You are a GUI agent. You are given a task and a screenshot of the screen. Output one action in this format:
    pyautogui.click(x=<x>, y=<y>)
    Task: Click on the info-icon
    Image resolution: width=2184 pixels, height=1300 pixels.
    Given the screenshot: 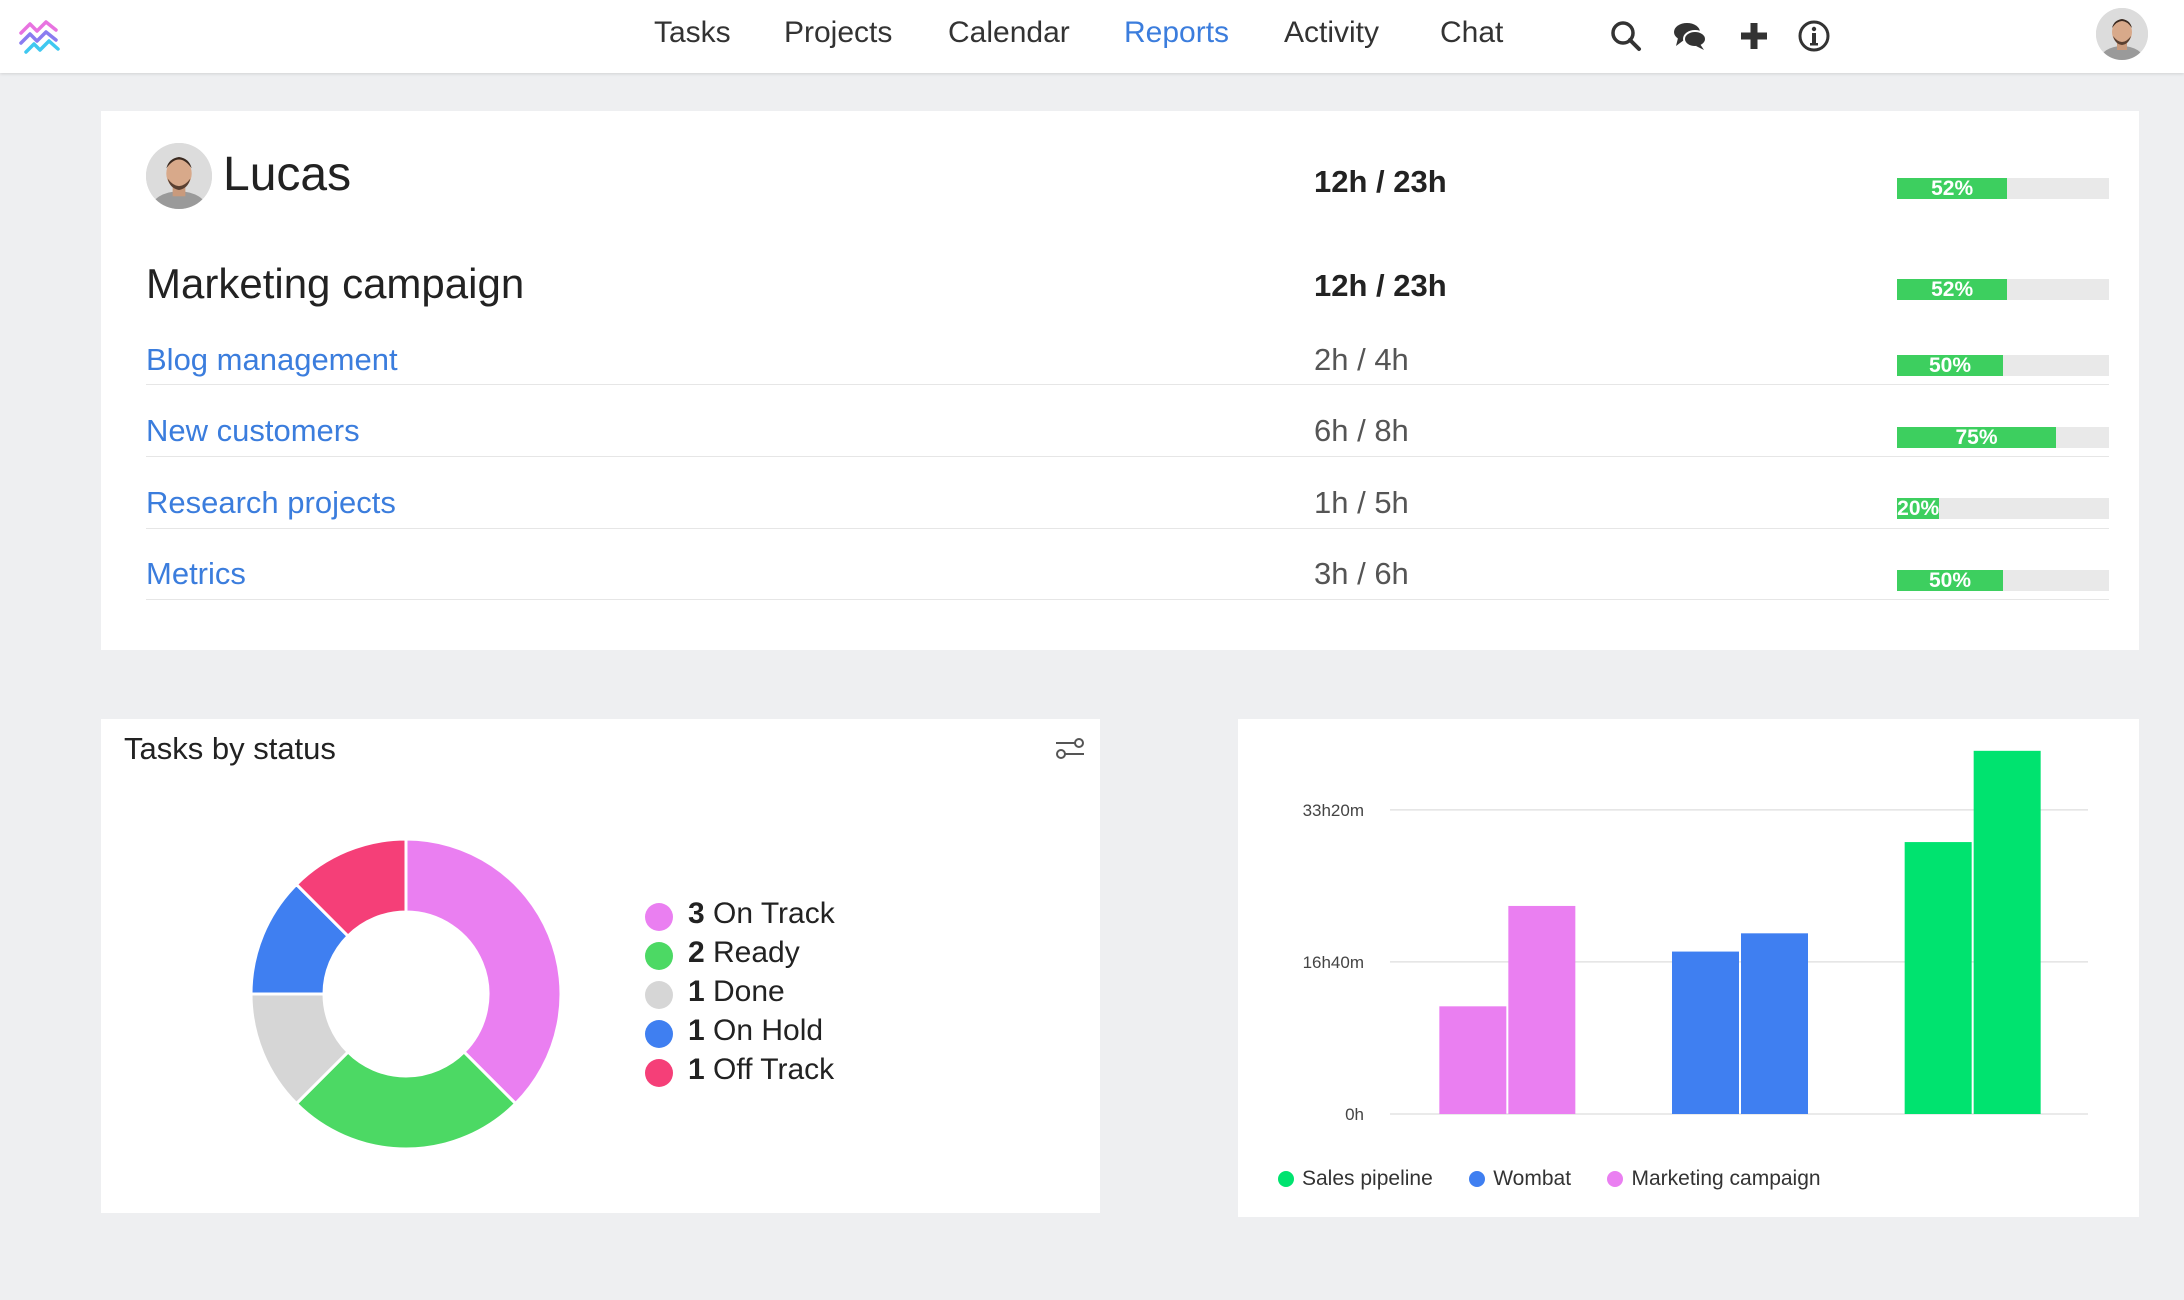 What is the action you would take?
    pyautogui.click(x=1814, y=36)
    